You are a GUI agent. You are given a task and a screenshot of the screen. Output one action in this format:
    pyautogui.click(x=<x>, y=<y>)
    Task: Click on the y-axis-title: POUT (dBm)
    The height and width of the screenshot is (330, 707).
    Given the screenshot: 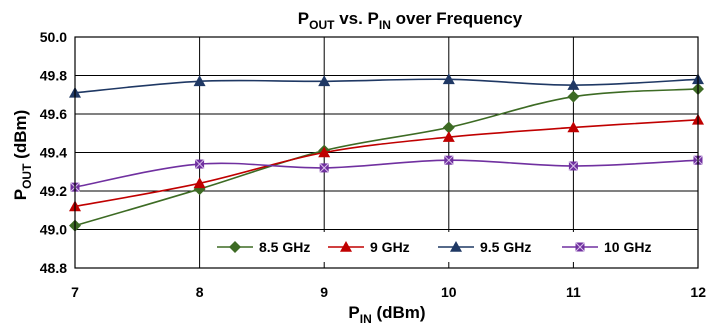 What is the action you would take?
    pyautogui.click(x=22, y=155)
    